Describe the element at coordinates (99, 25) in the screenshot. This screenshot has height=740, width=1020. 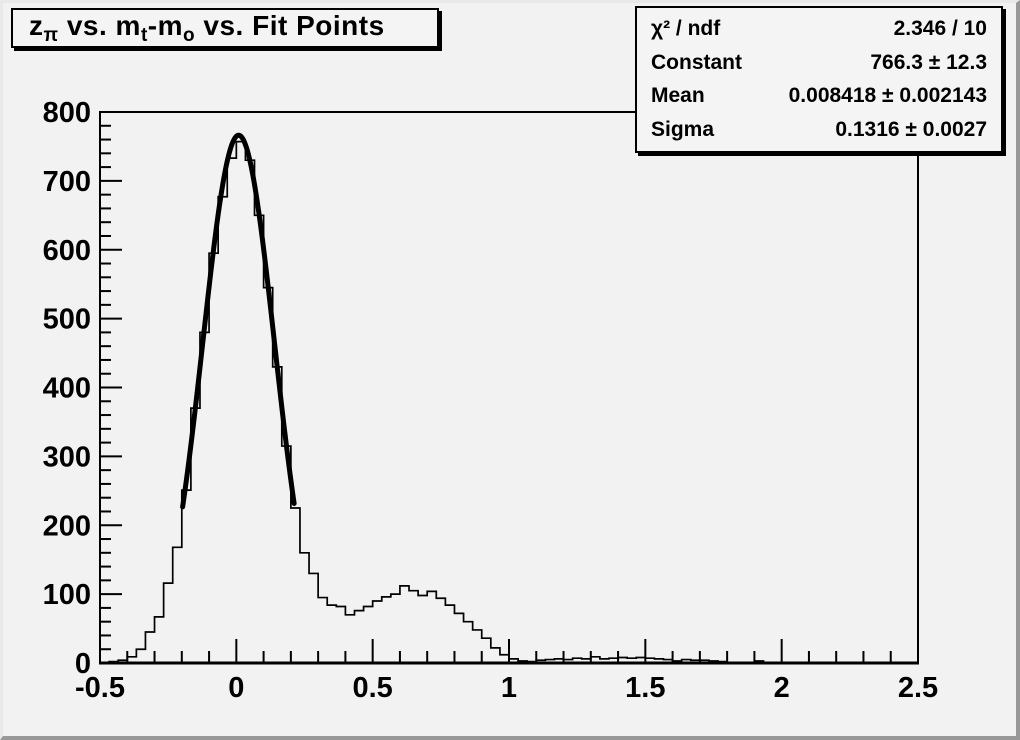
I see `title-segment: vs. m` at that location.